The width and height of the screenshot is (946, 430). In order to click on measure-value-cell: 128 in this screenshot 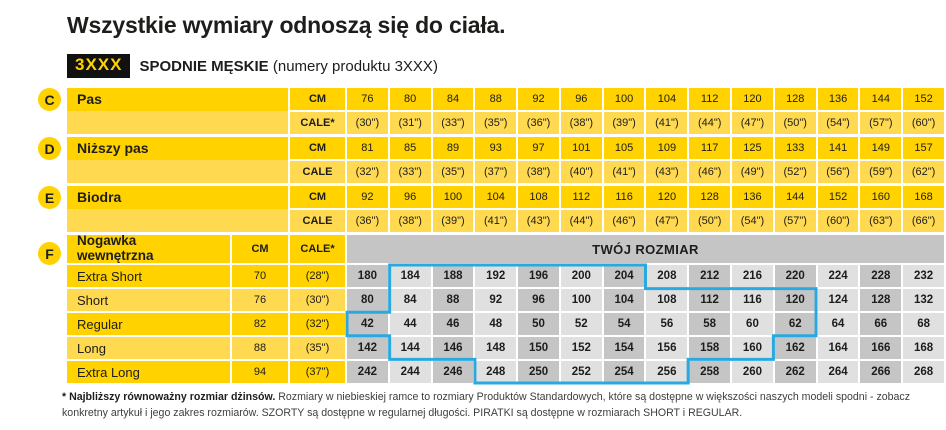, I will do `click(710, 197)`.